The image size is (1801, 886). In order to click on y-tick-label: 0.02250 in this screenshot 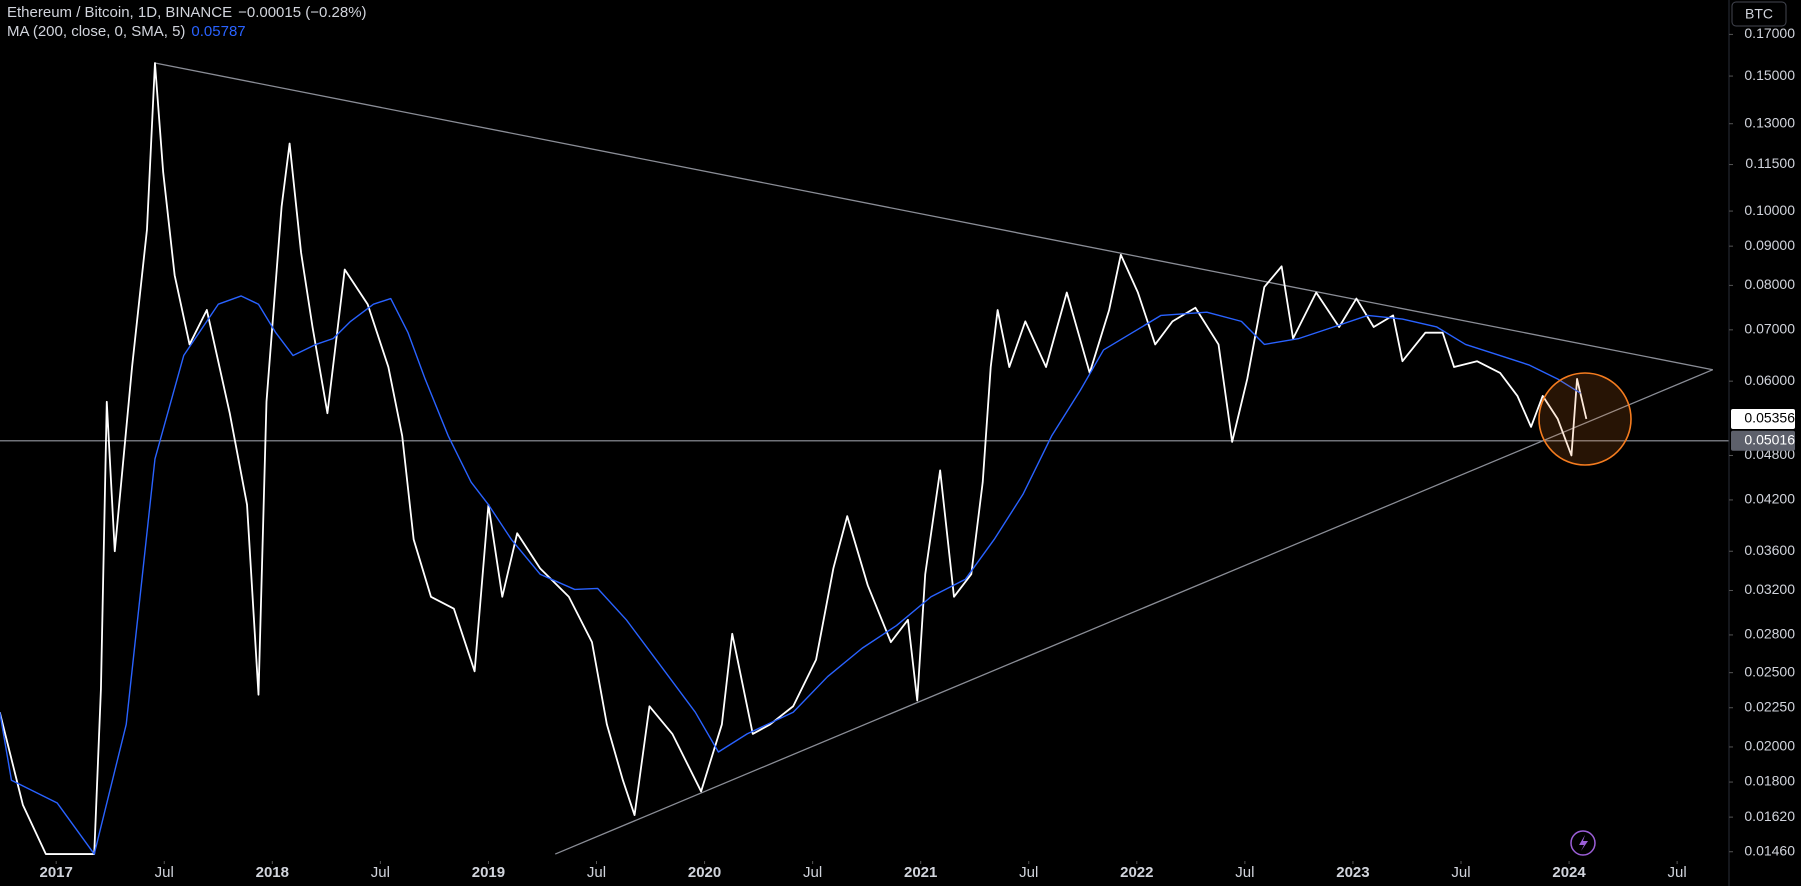, I will do `click(1769, 706)`.